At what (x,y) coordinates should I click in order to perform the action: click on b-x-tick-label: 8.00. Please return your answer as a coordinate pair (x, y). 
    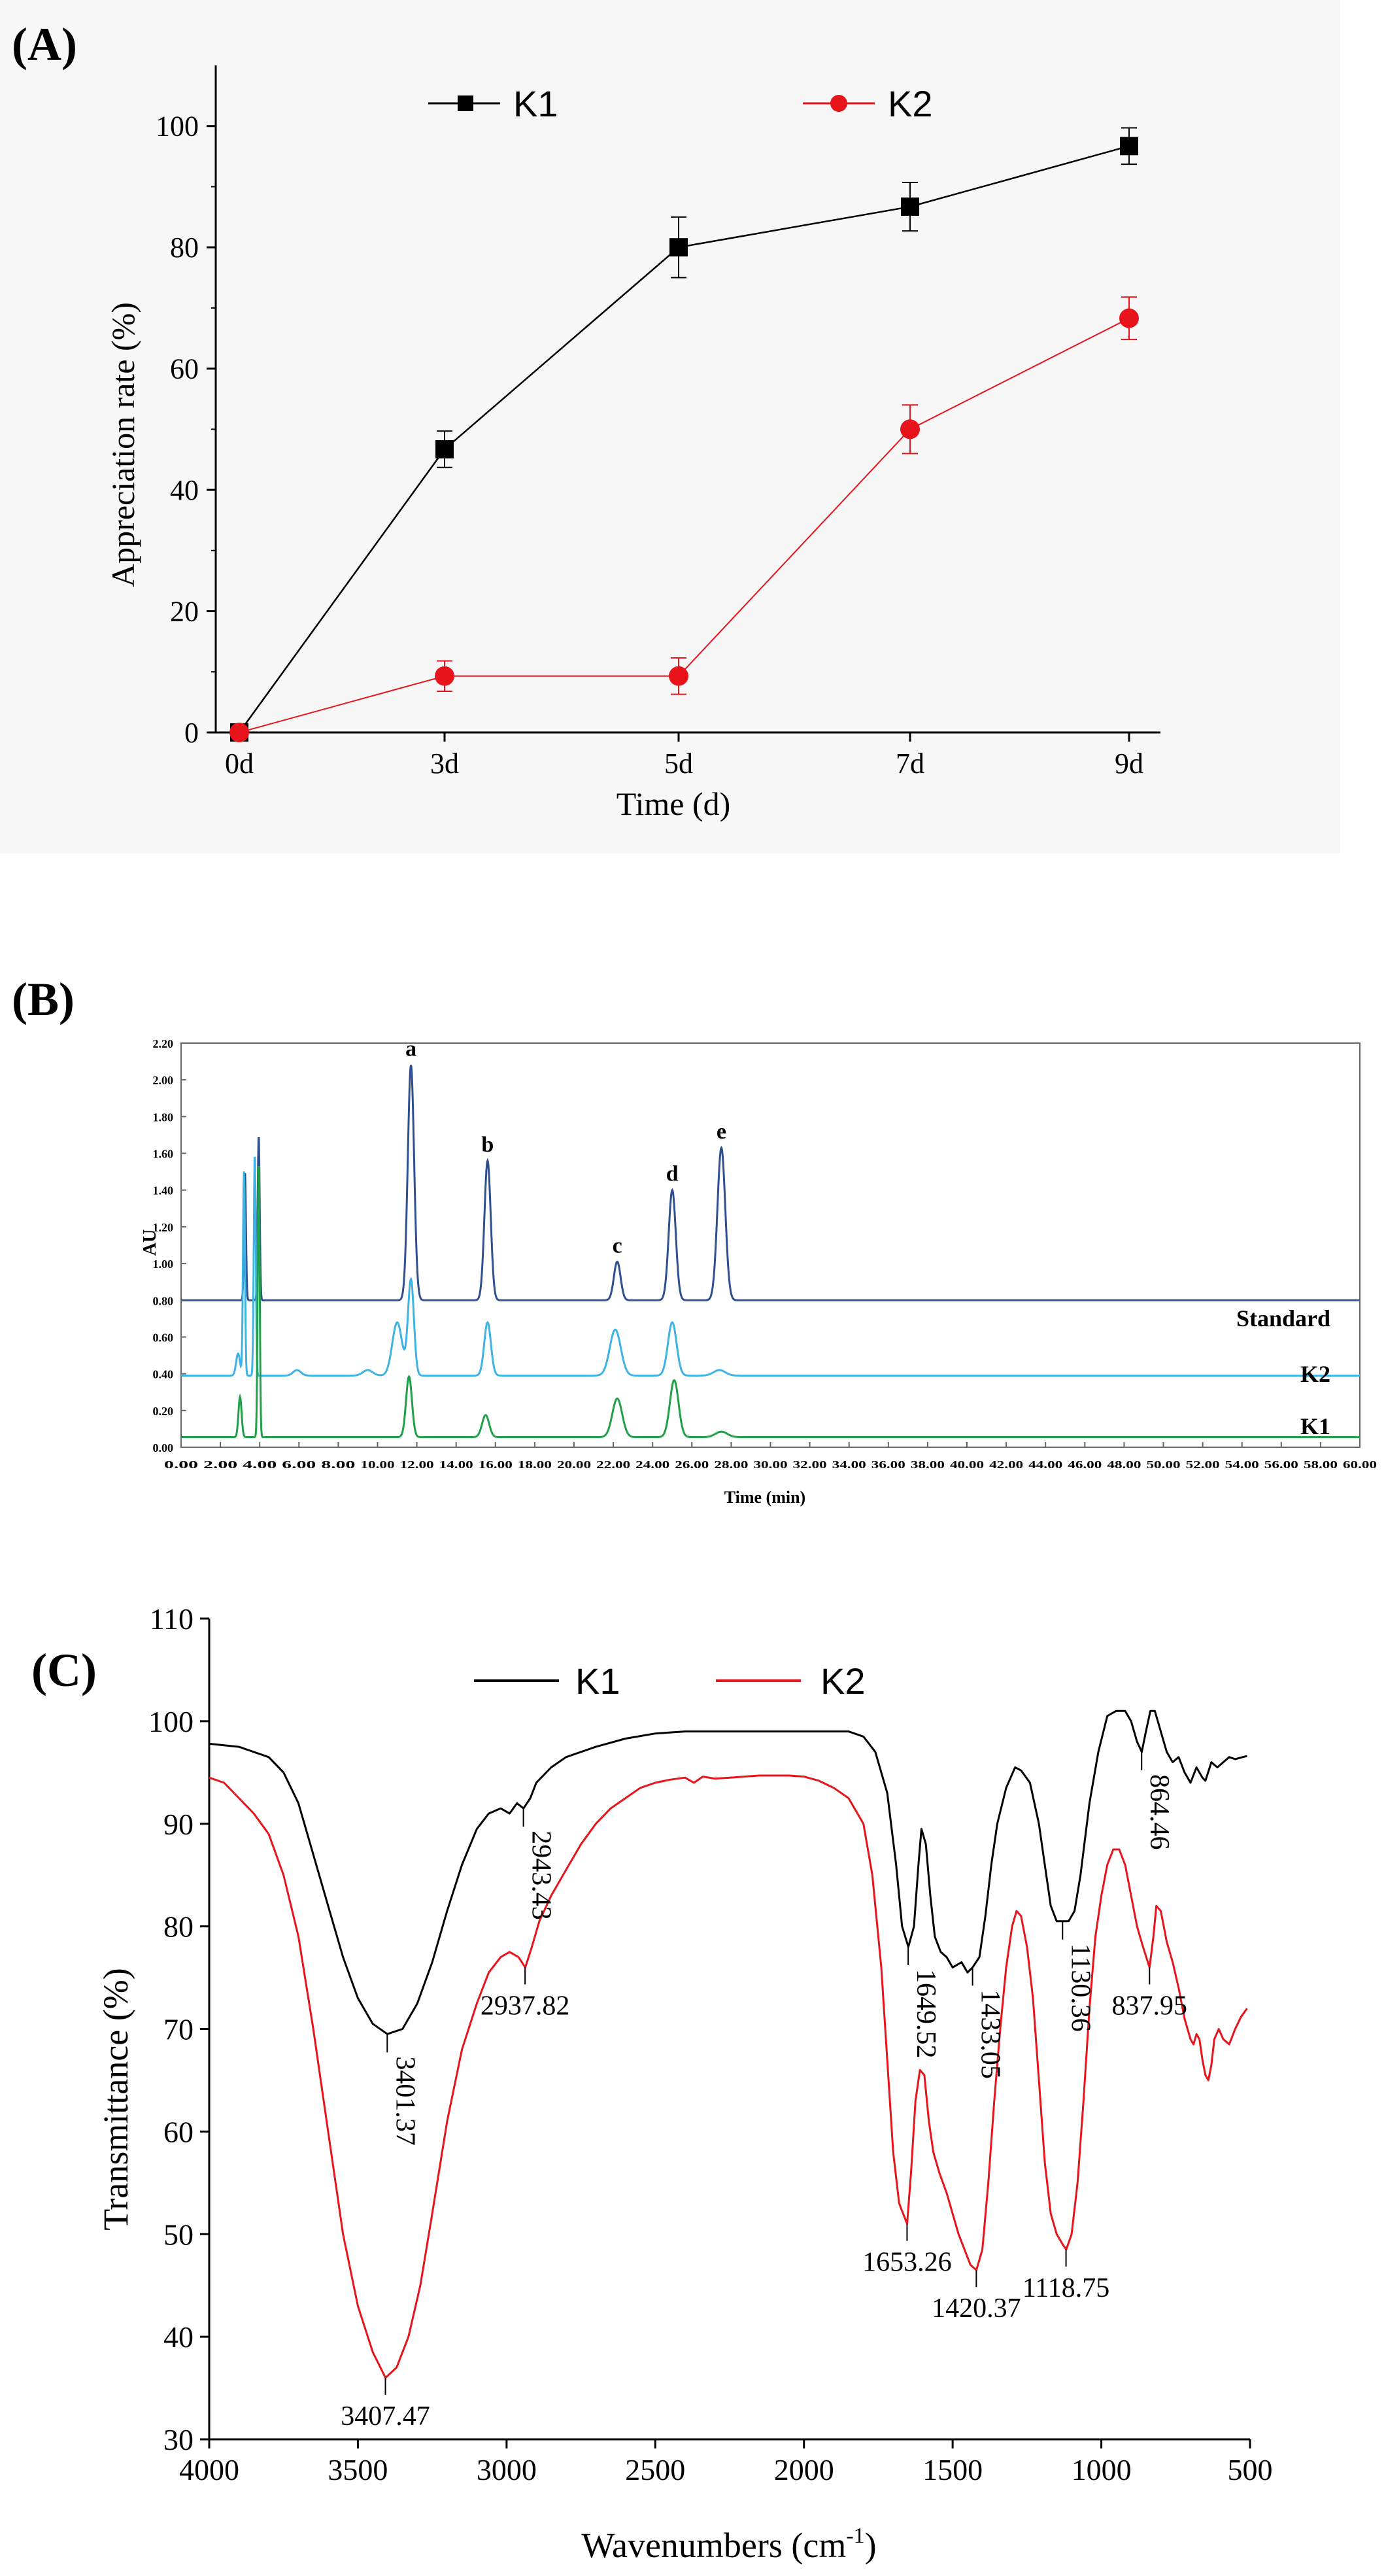
    Looking at the image, I should click on (338, 1465).